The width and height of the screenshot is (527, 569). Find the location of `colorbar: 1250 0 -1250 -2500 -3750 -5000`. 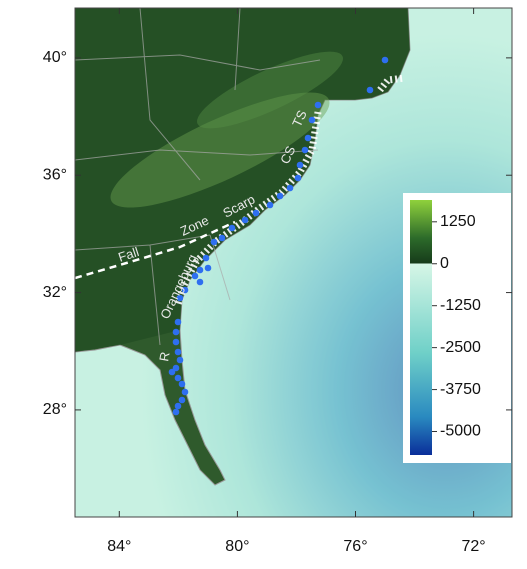

colorbar: 1250 0 -1250 -2500 -3750 -5000 is located at coordinates (457, 328).